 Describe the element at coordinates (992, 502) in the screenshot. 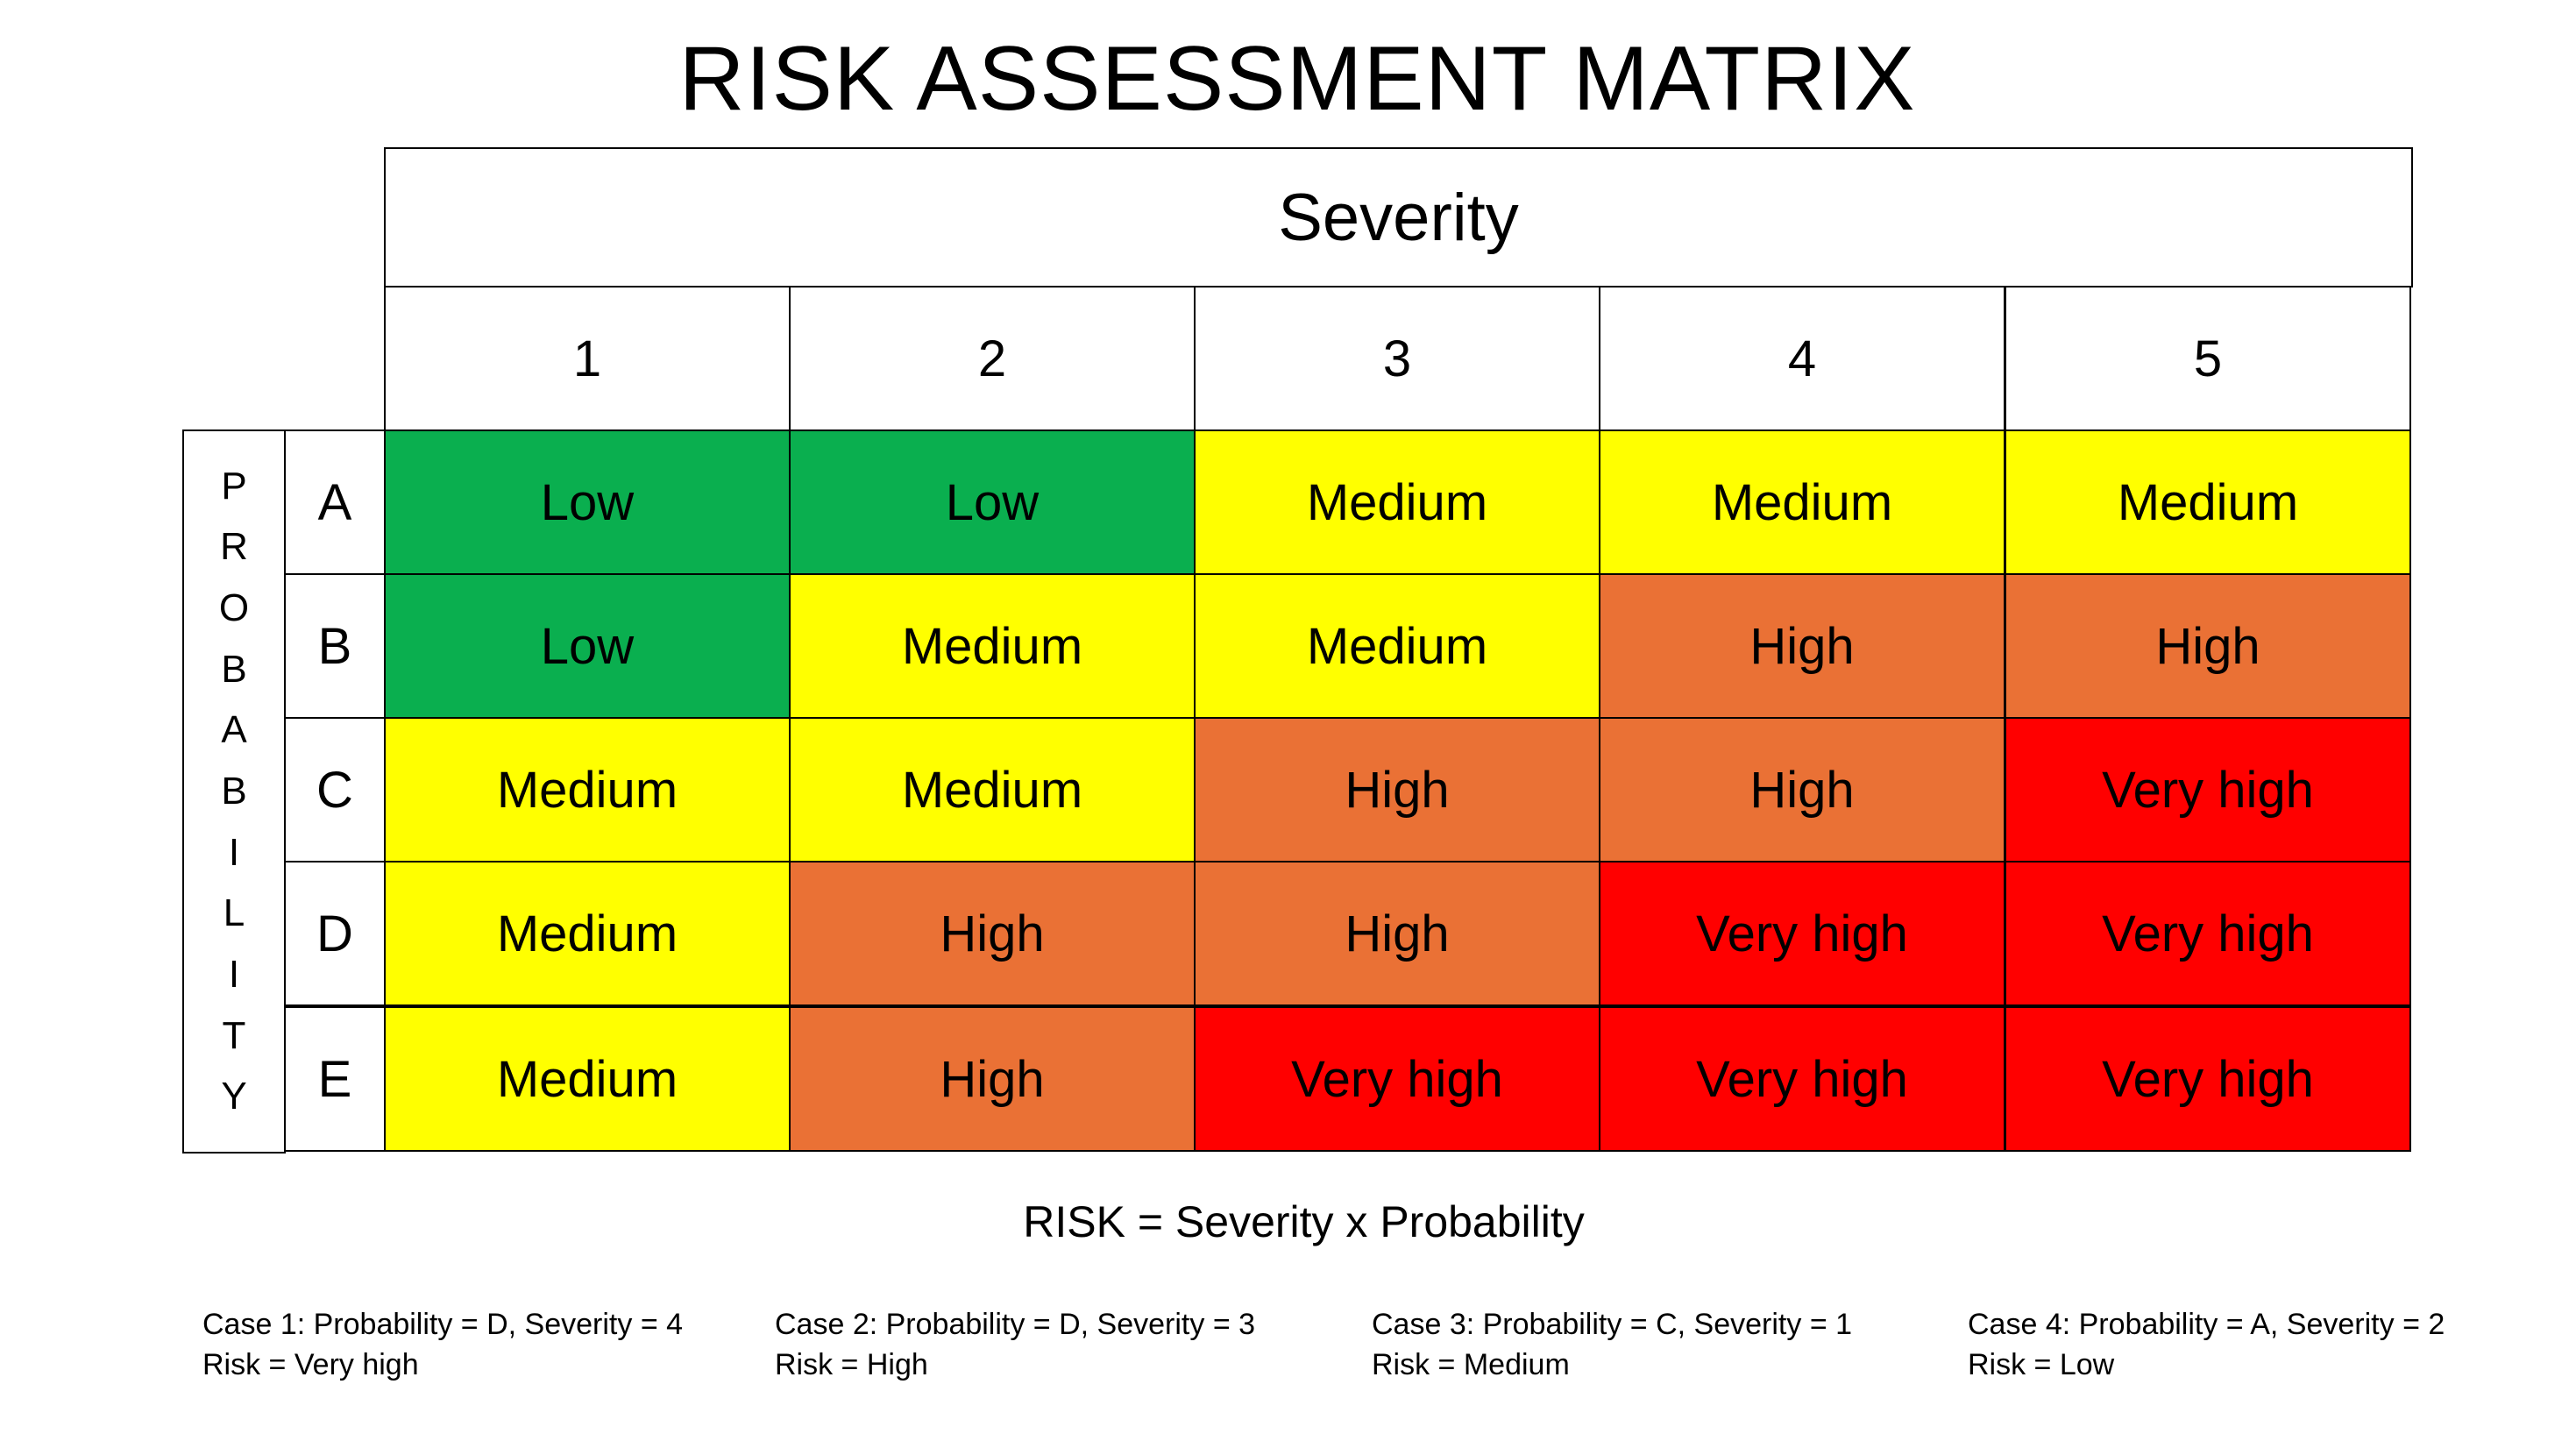

I see `risk-cell-a2: Low` at that location.